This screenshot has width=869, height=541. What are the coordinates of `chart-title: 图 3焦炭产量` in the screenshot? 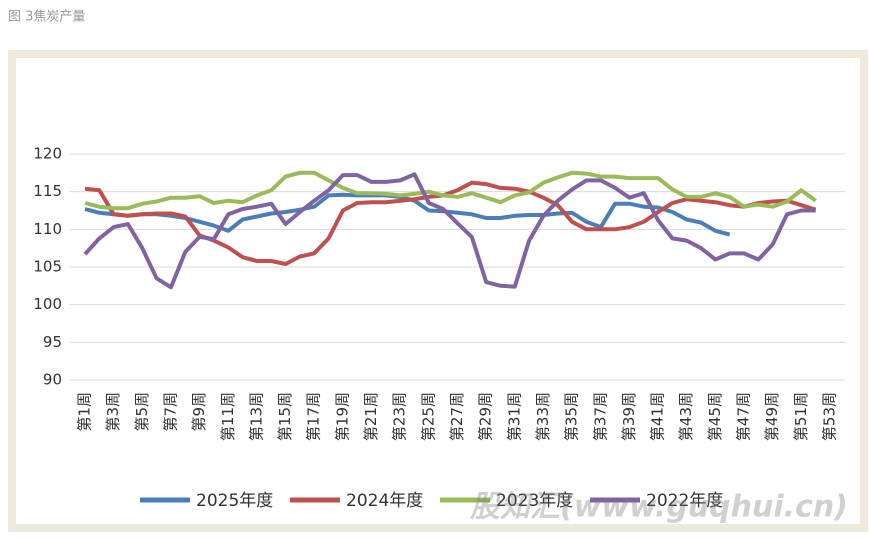 It's located at (46, 17).